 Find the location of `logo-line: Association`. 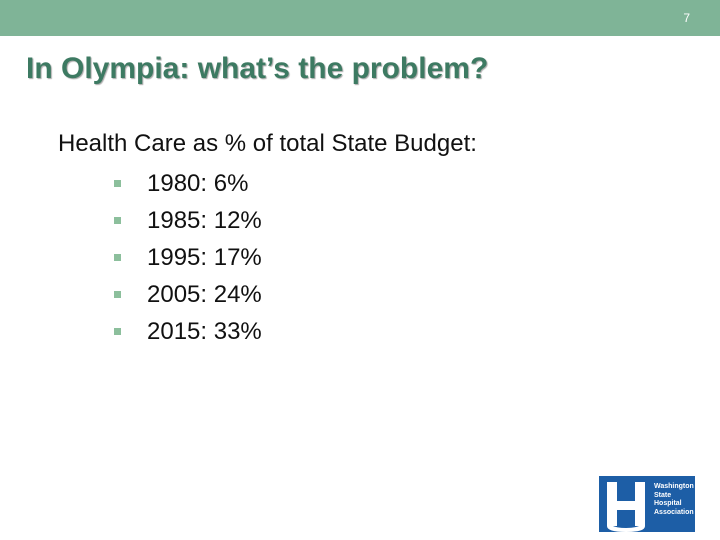

logo-line: Association is located at coordinates (674, 512).